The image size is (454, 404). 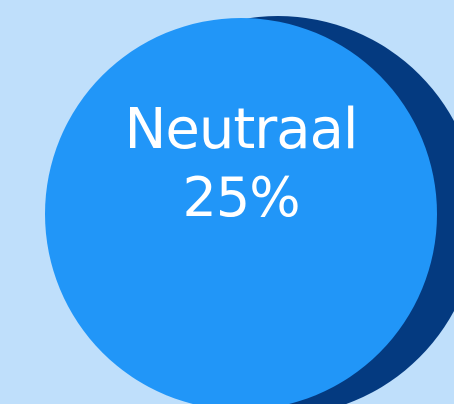 I want to click on bubble-label: Neutraal, so click(x=241, y=129).